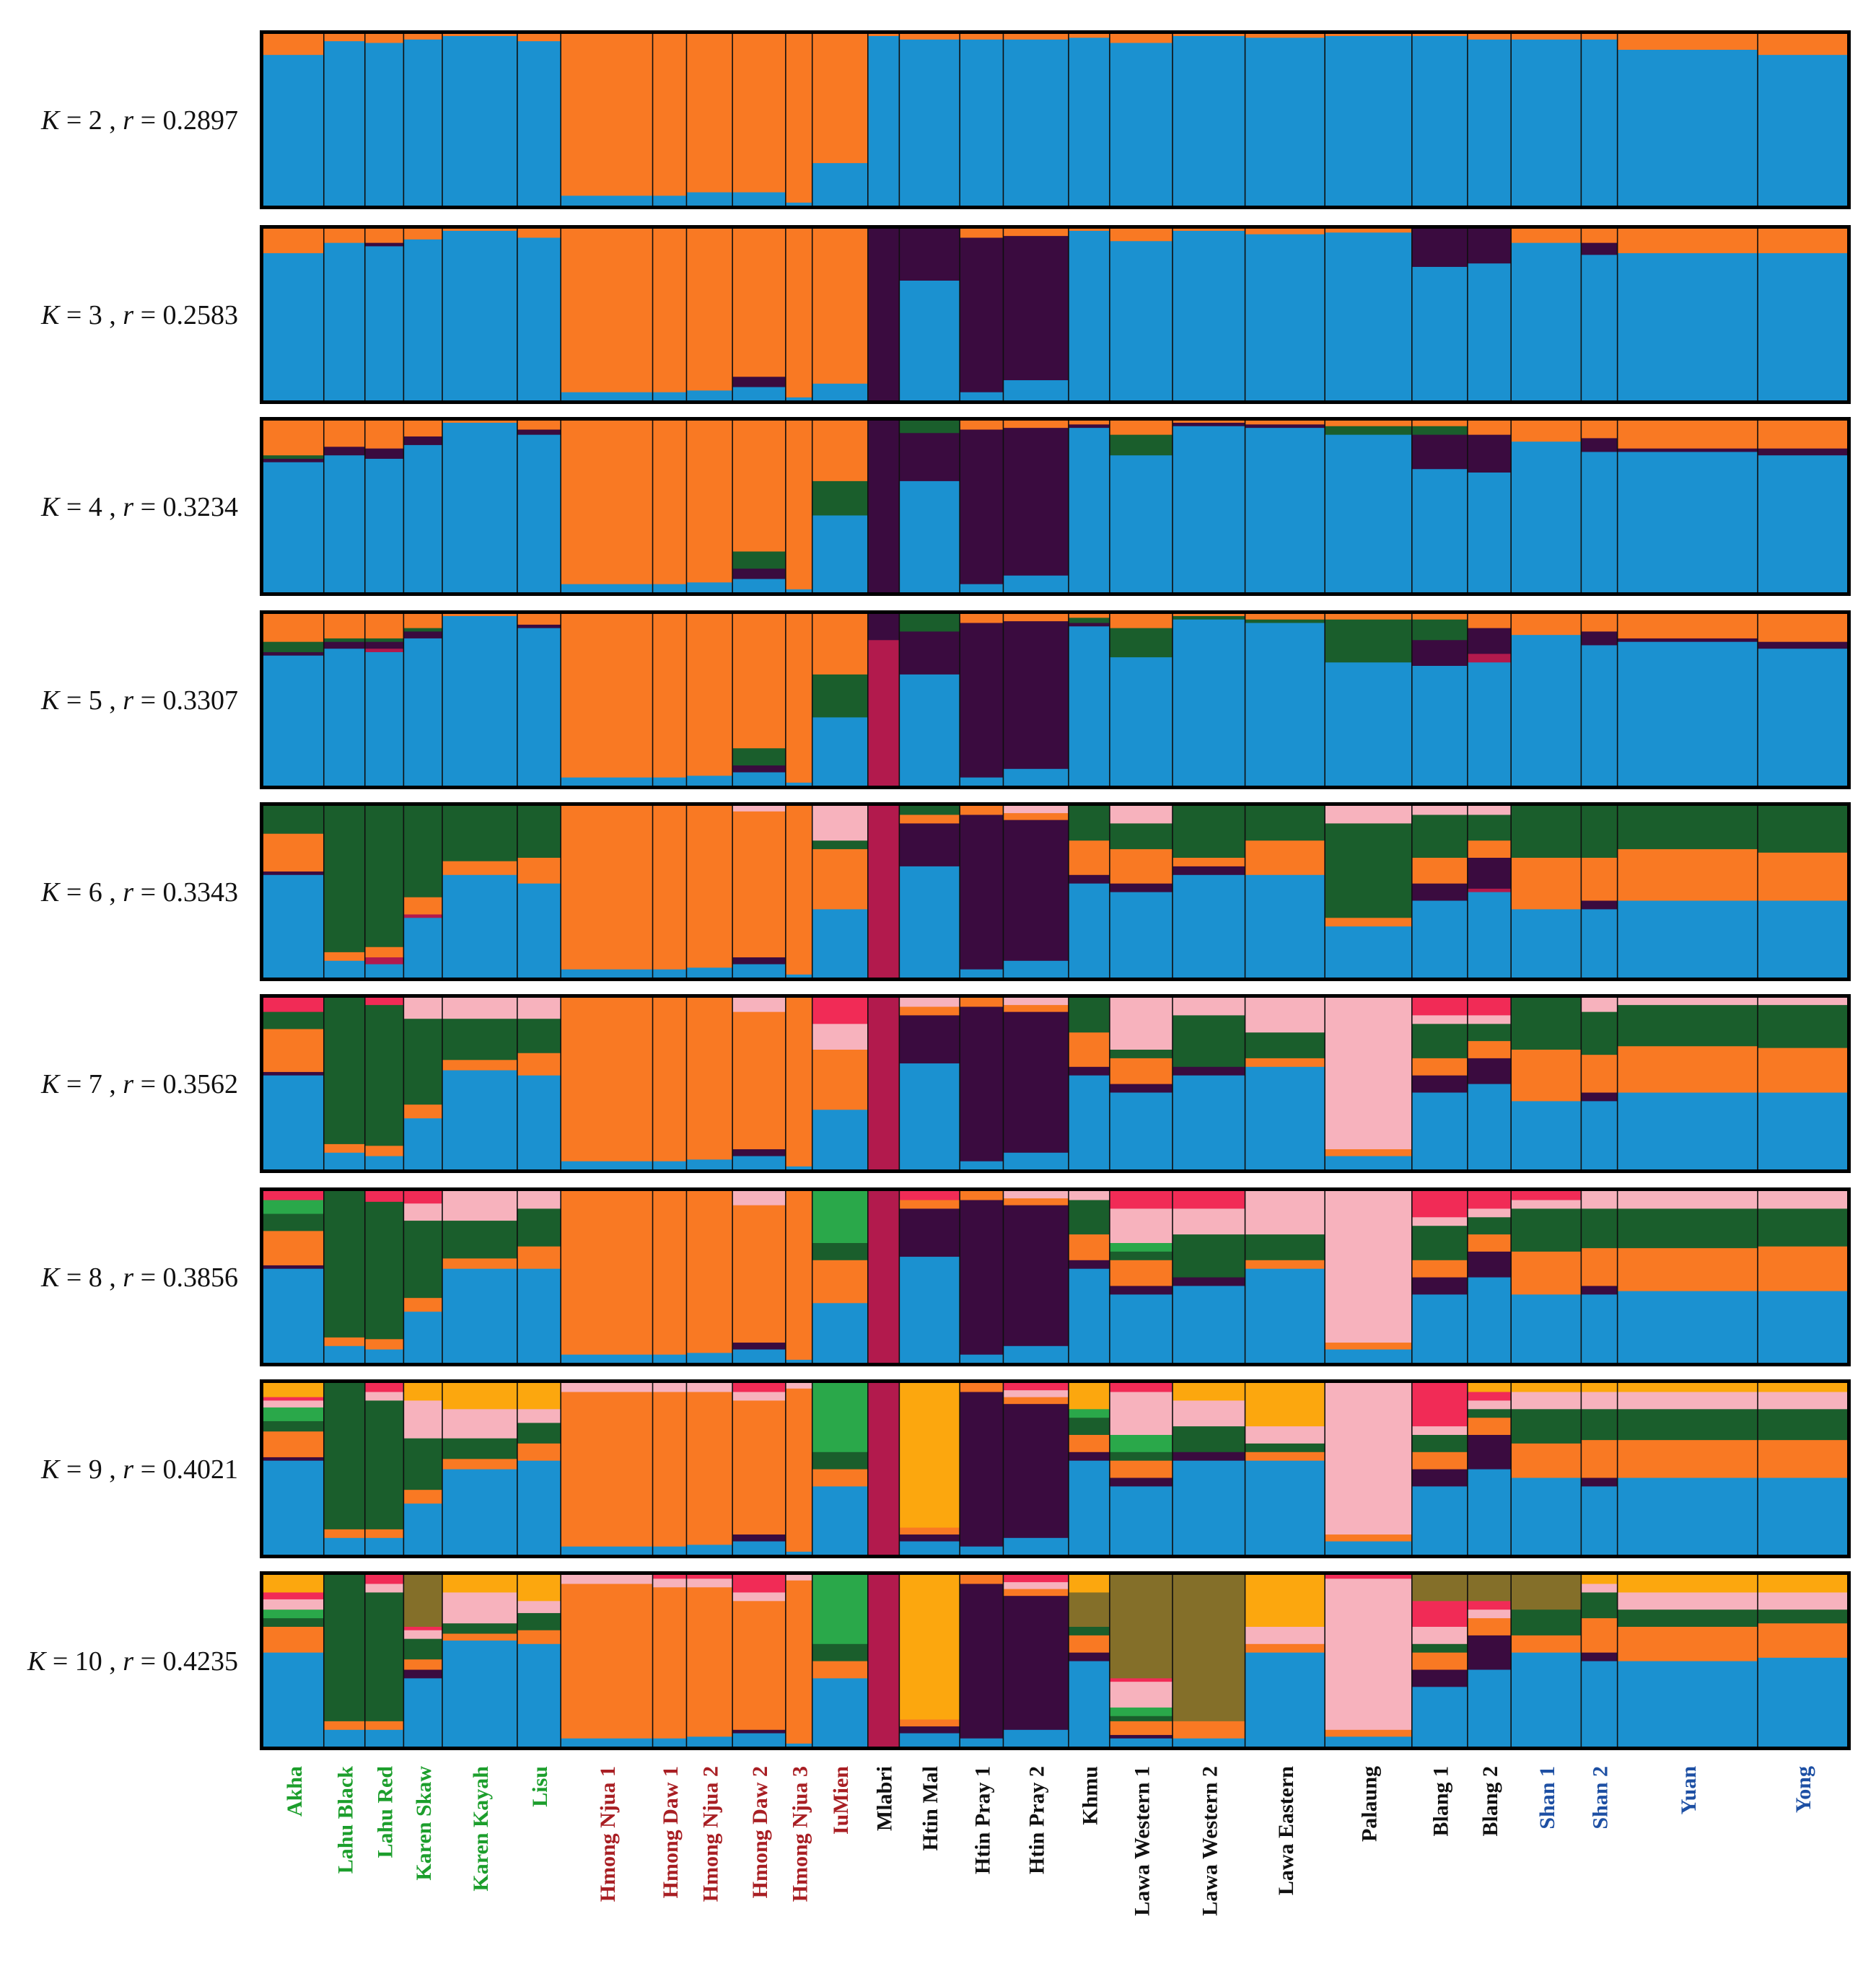 The image size is (1876, 1963). Describe the element at coordinates (51, 1277) in the screenshot. I see `panel-label-k: K` at that location.